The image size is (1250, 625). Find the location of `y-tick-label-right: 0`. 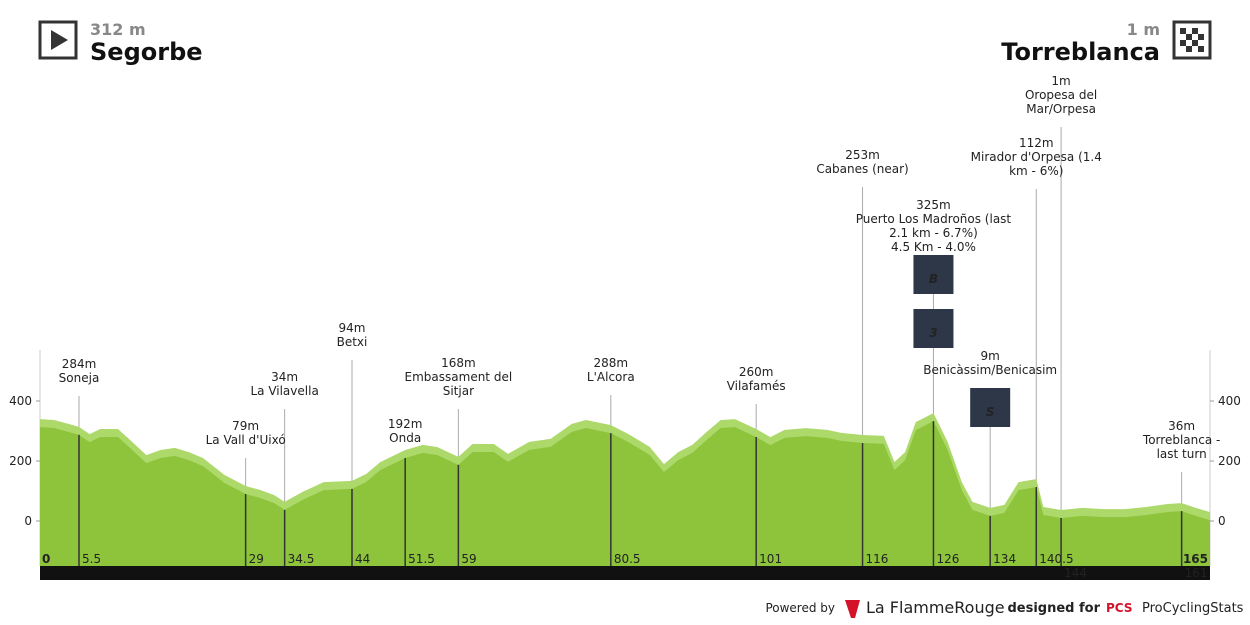

y-tick-label-right: 0 is located at coordinates (1222, 521).